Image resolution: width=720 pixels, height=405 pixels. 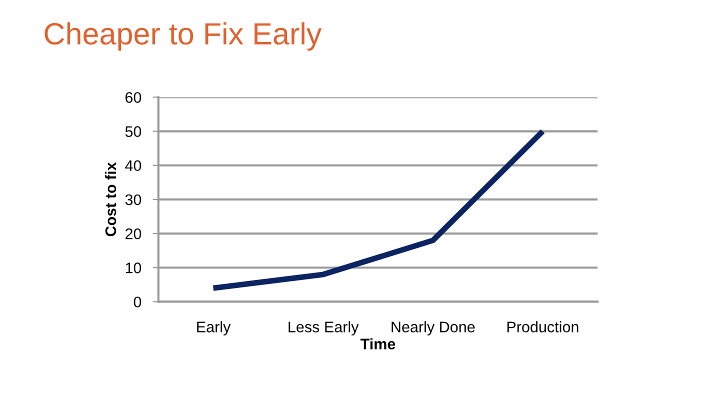 I want to click on y-tick-label: 60, so click(x=134, y=97).